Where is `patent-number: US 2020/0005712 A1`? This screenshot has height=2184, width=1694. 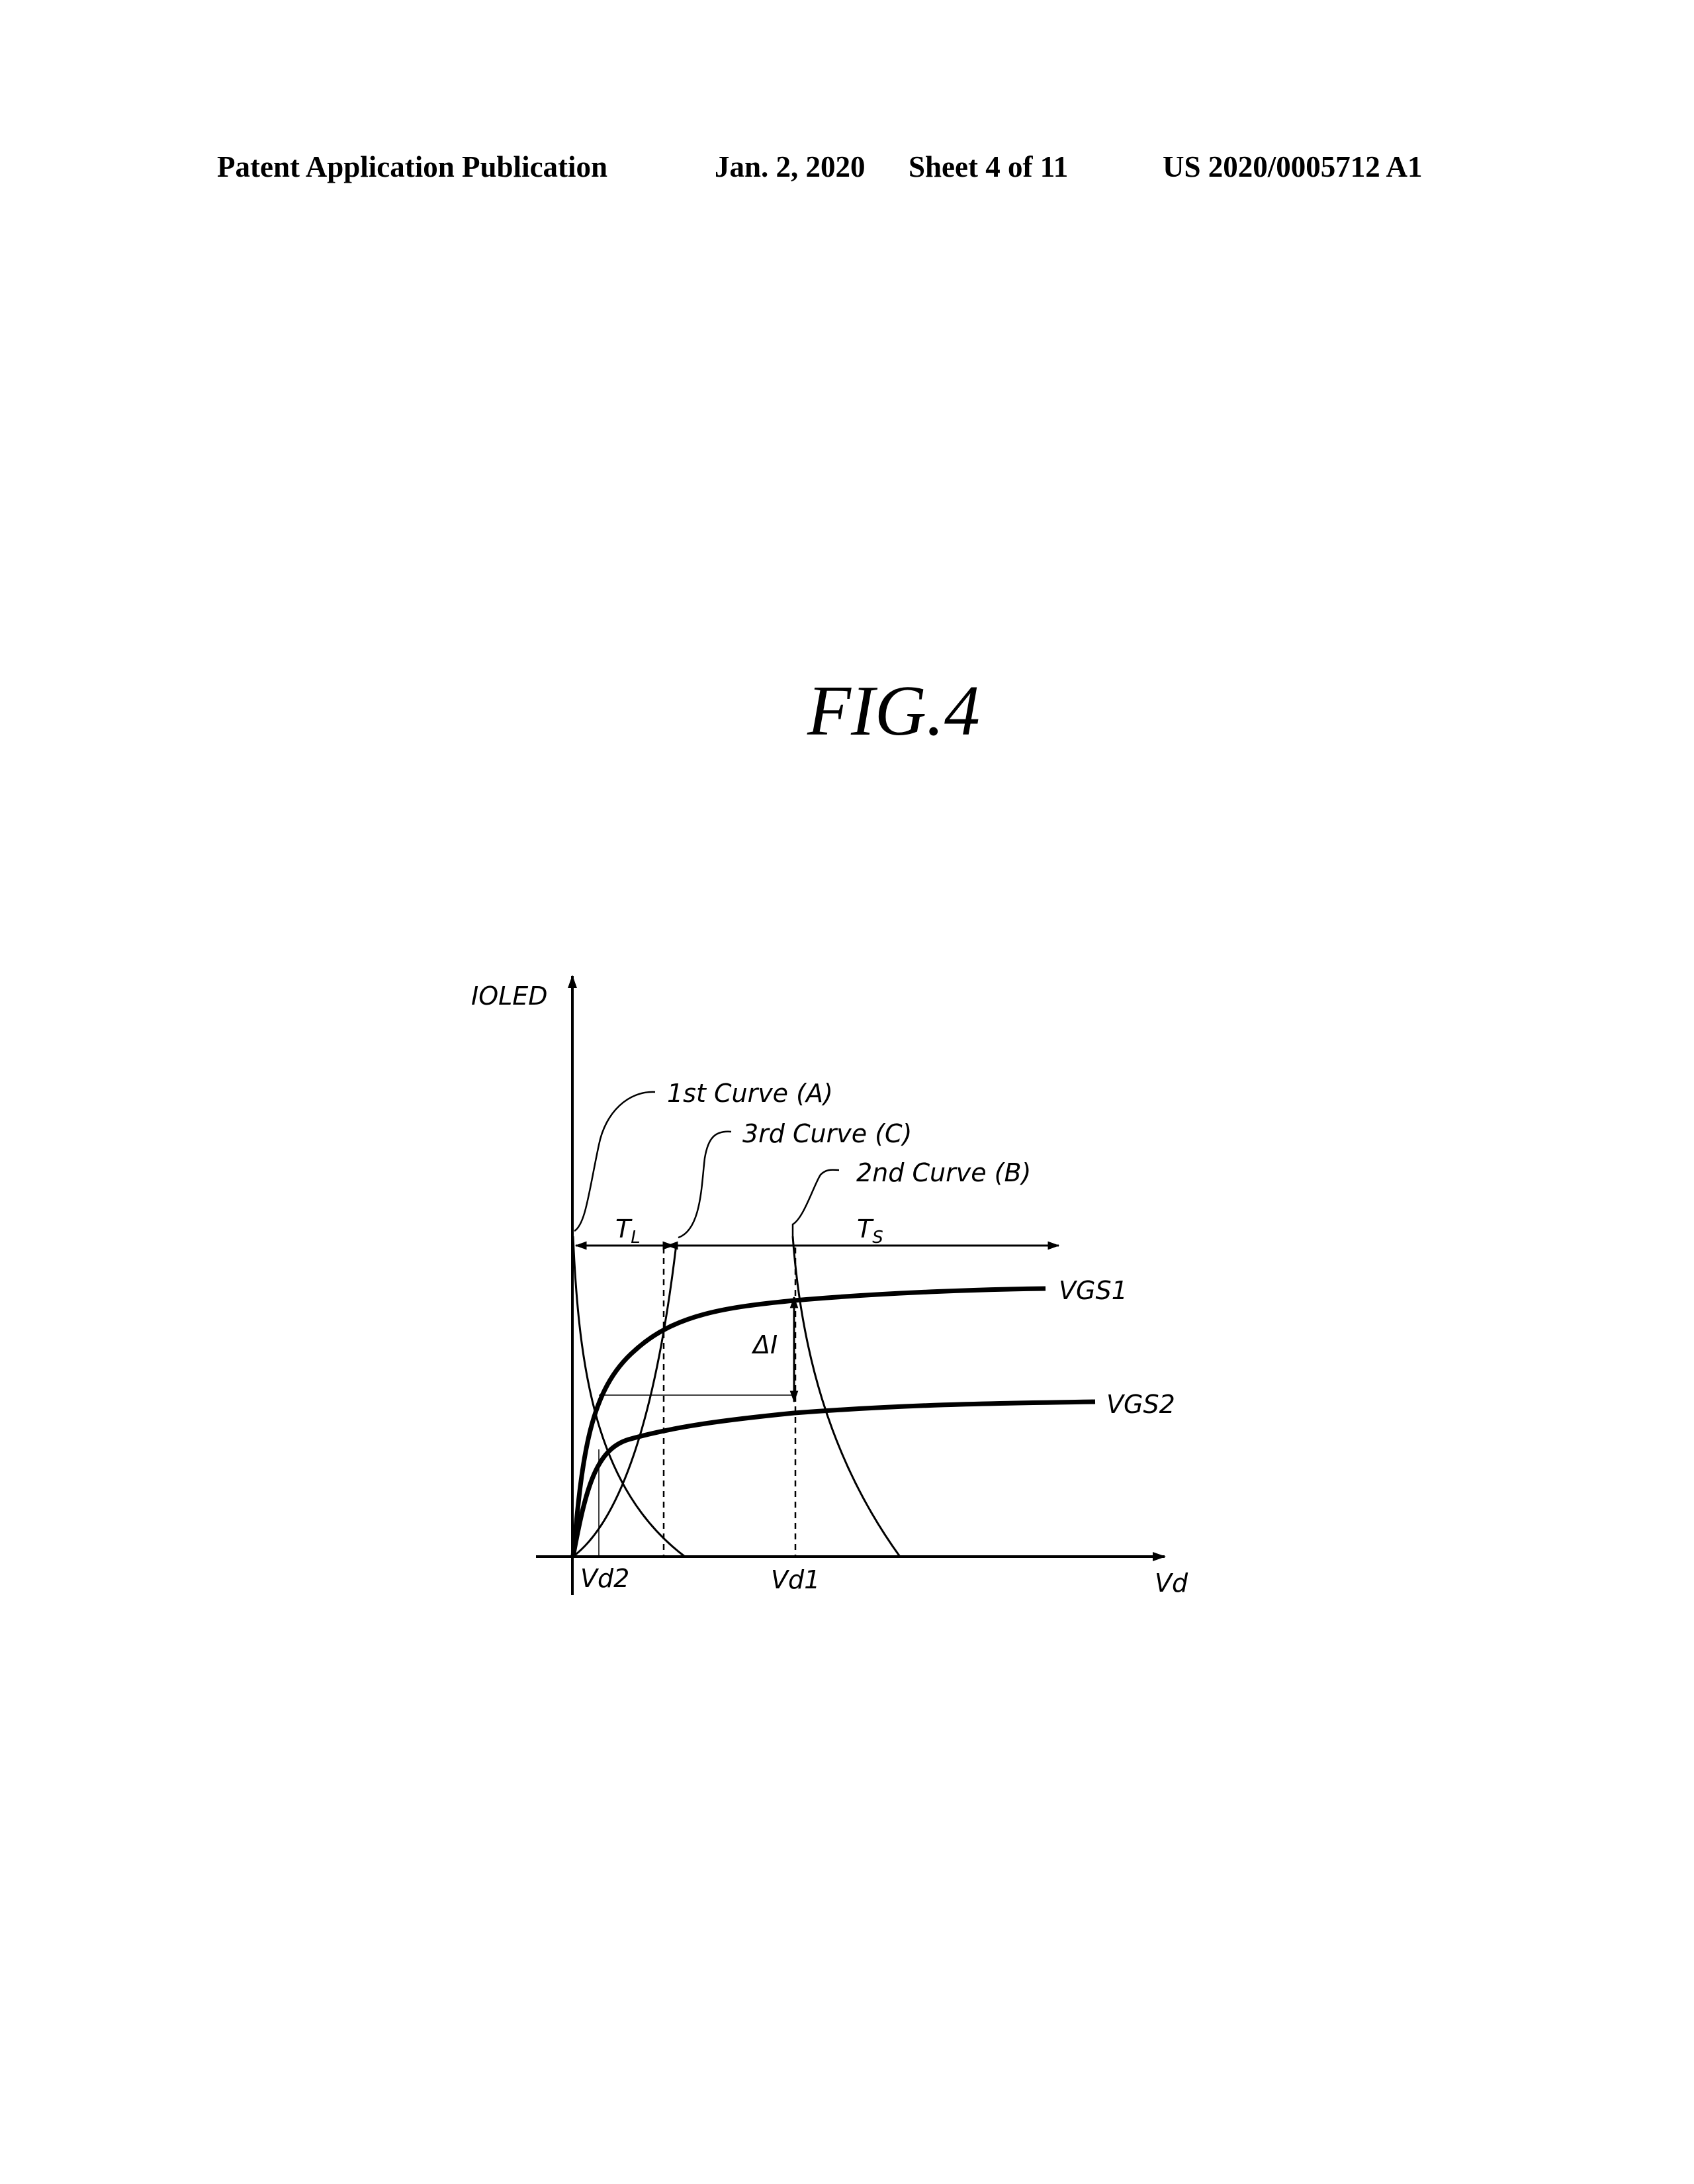 patent-number: US 2020/0005712 A1 is located at coordinates (1293, 167).